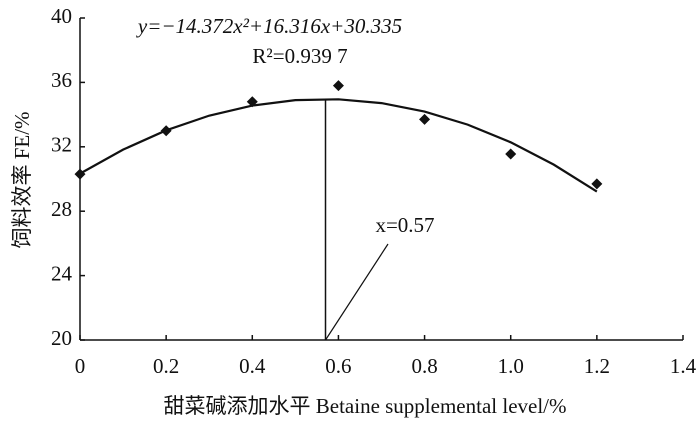 This screenshot has width=700, height=421. Describe the element at coordinates (269, 26) in the screenshot. I see `equation: y=−14.372x²+16.316x+30.335` at that location.